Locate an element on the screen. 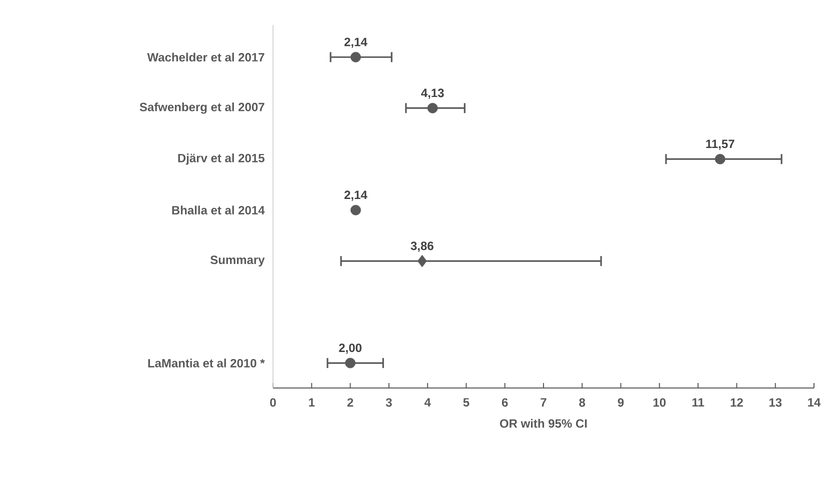 The height and width of the screenshot is (482, 832). x-tick-label: 8 is located at coordinates (582, 402).